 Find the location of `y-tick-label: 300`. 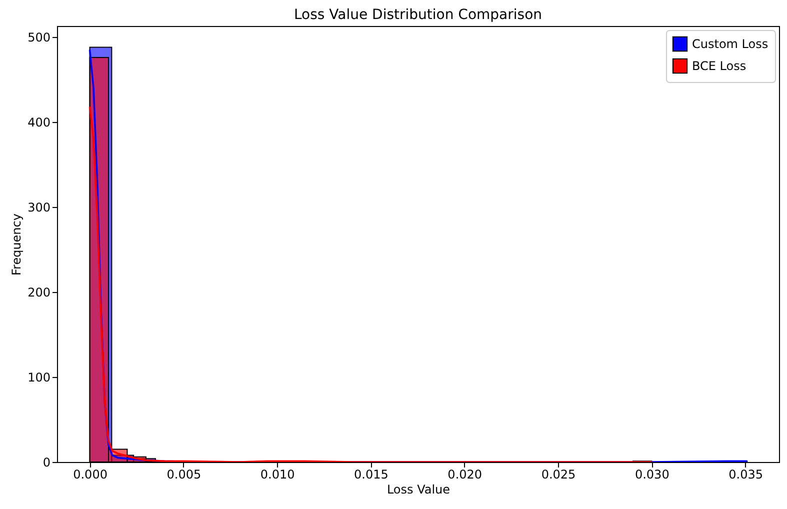

y-tick-label: 300 is located at coordinates (39, 207).